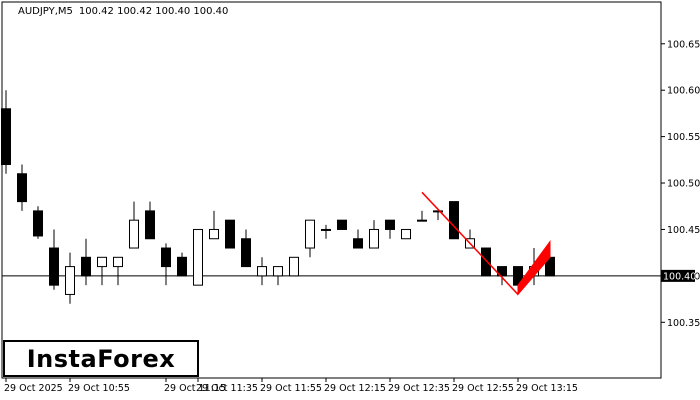 This screenshot has width=700, height=400. I want to click on chart-header-symbol: AUDJPY,M5, so click(45, 11).